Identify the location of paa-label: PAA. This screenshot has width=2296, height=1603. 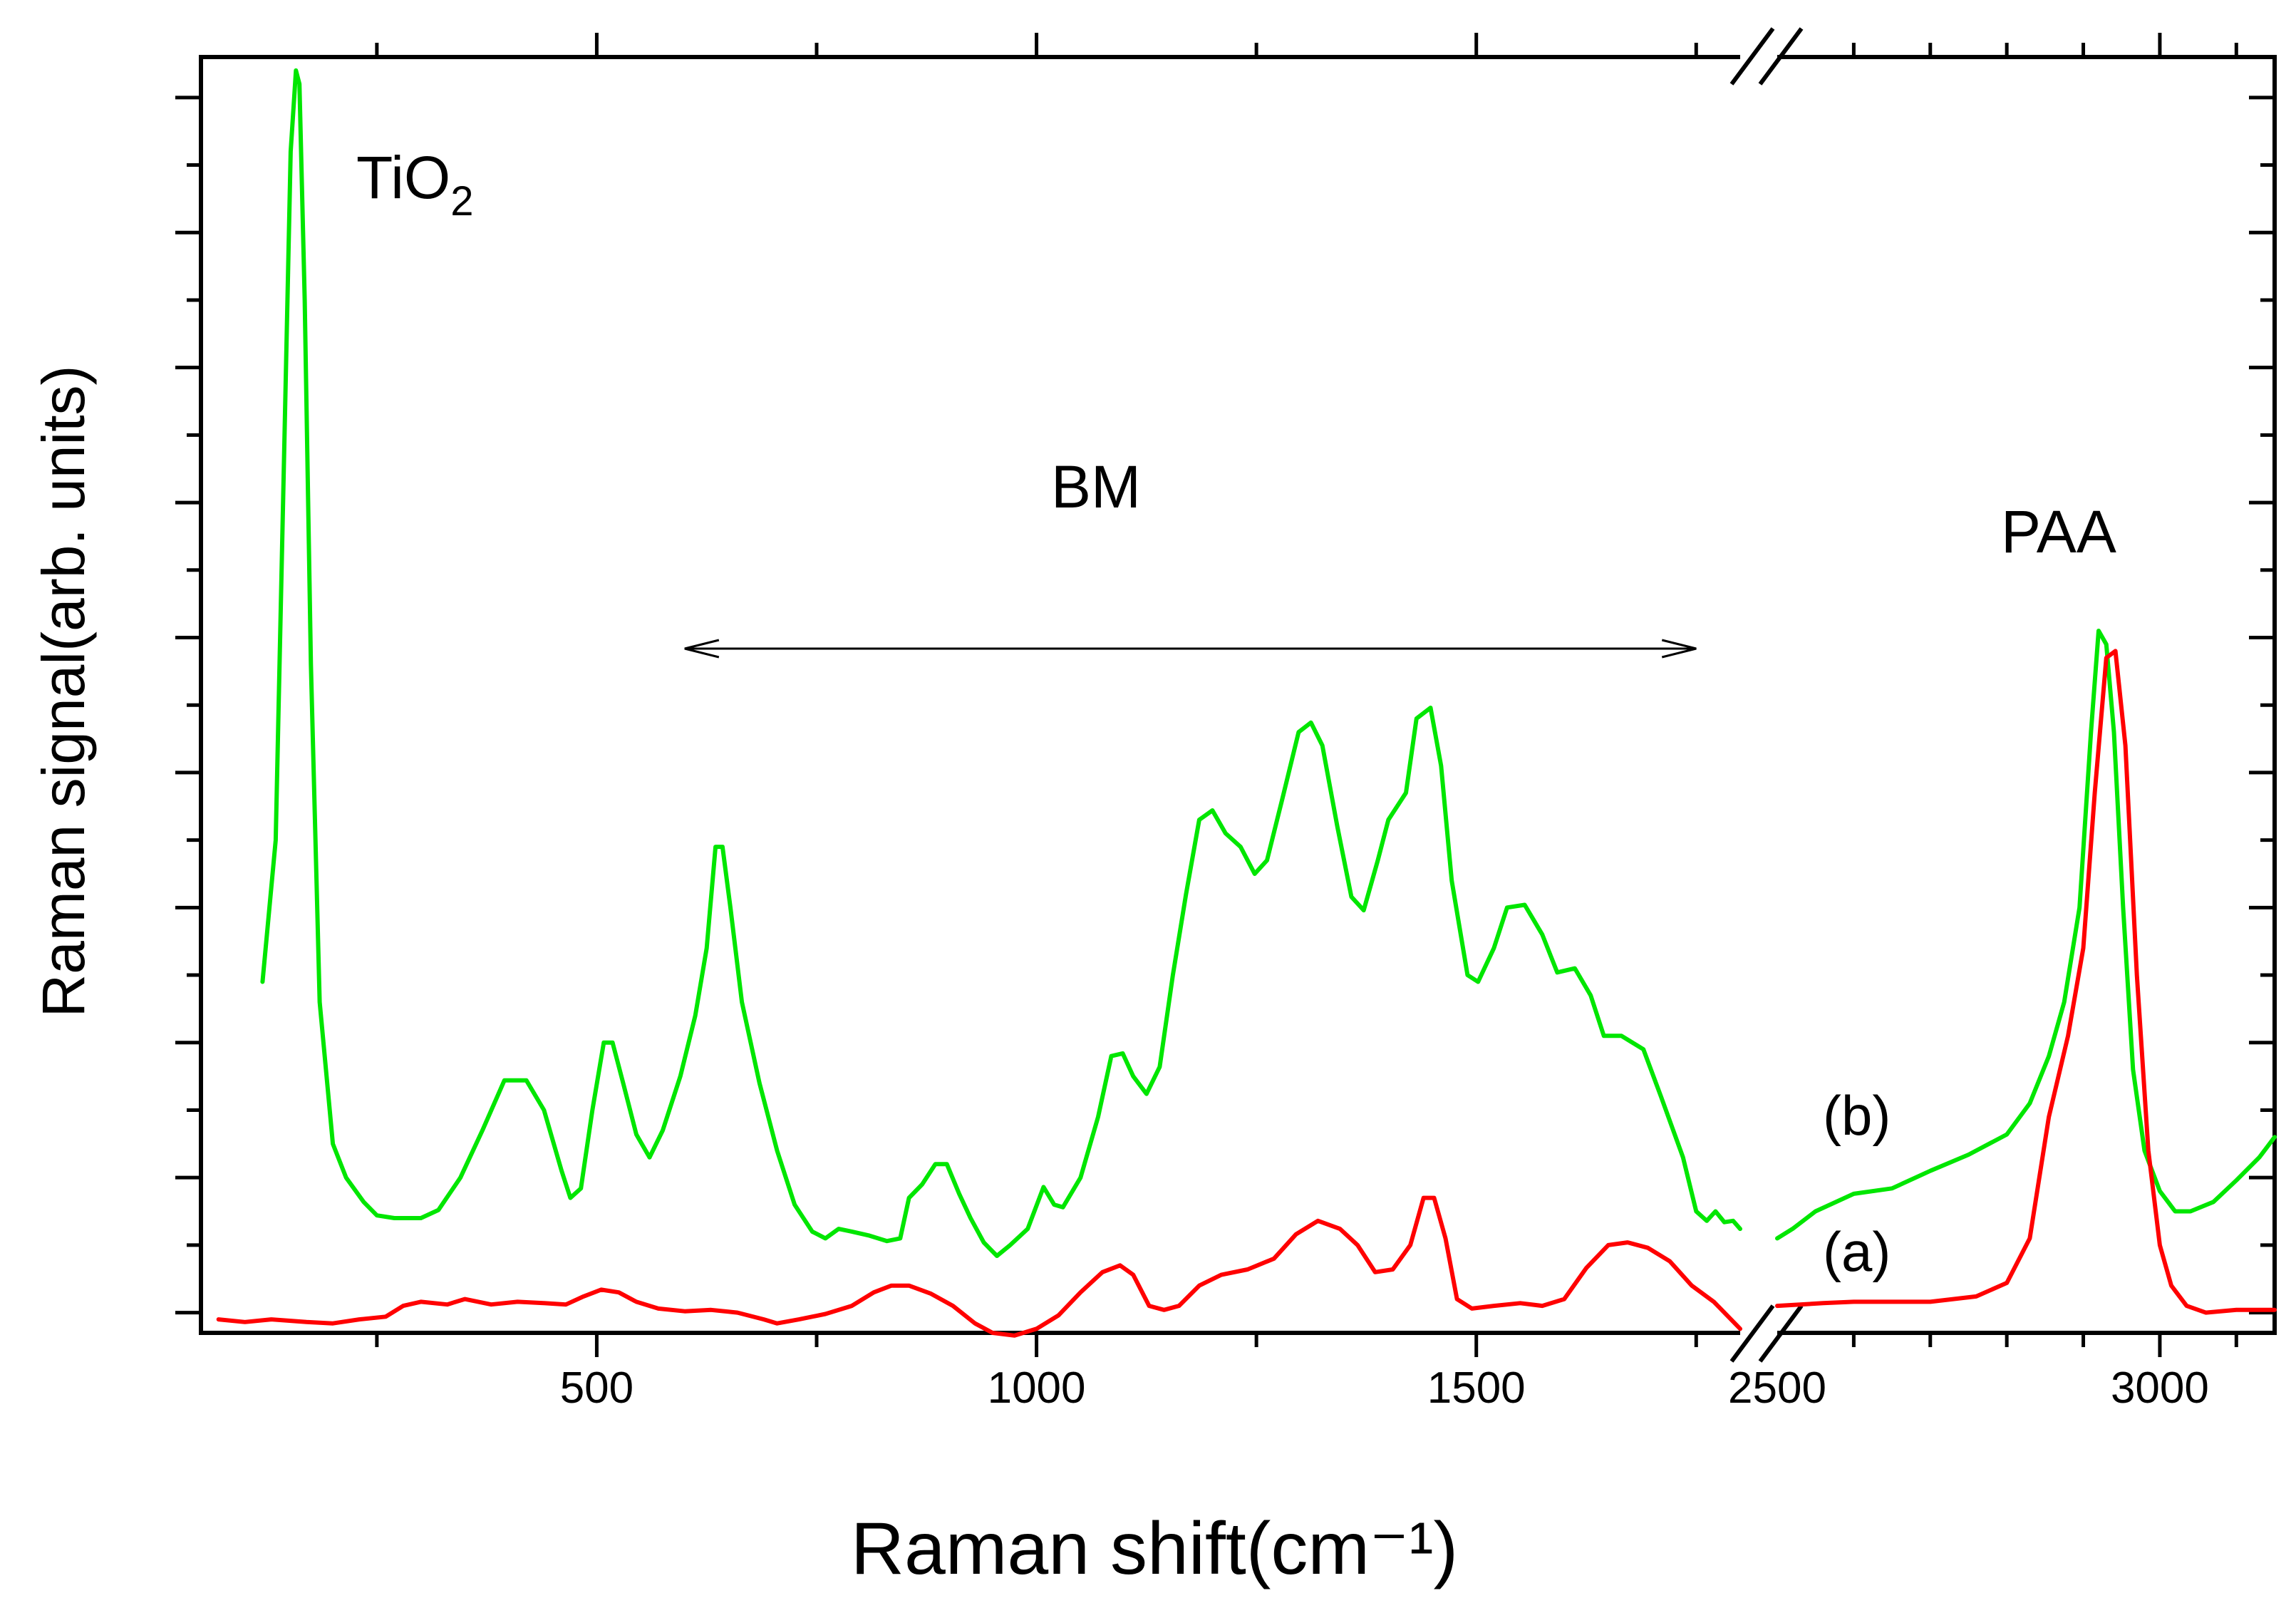
(2058, 531).